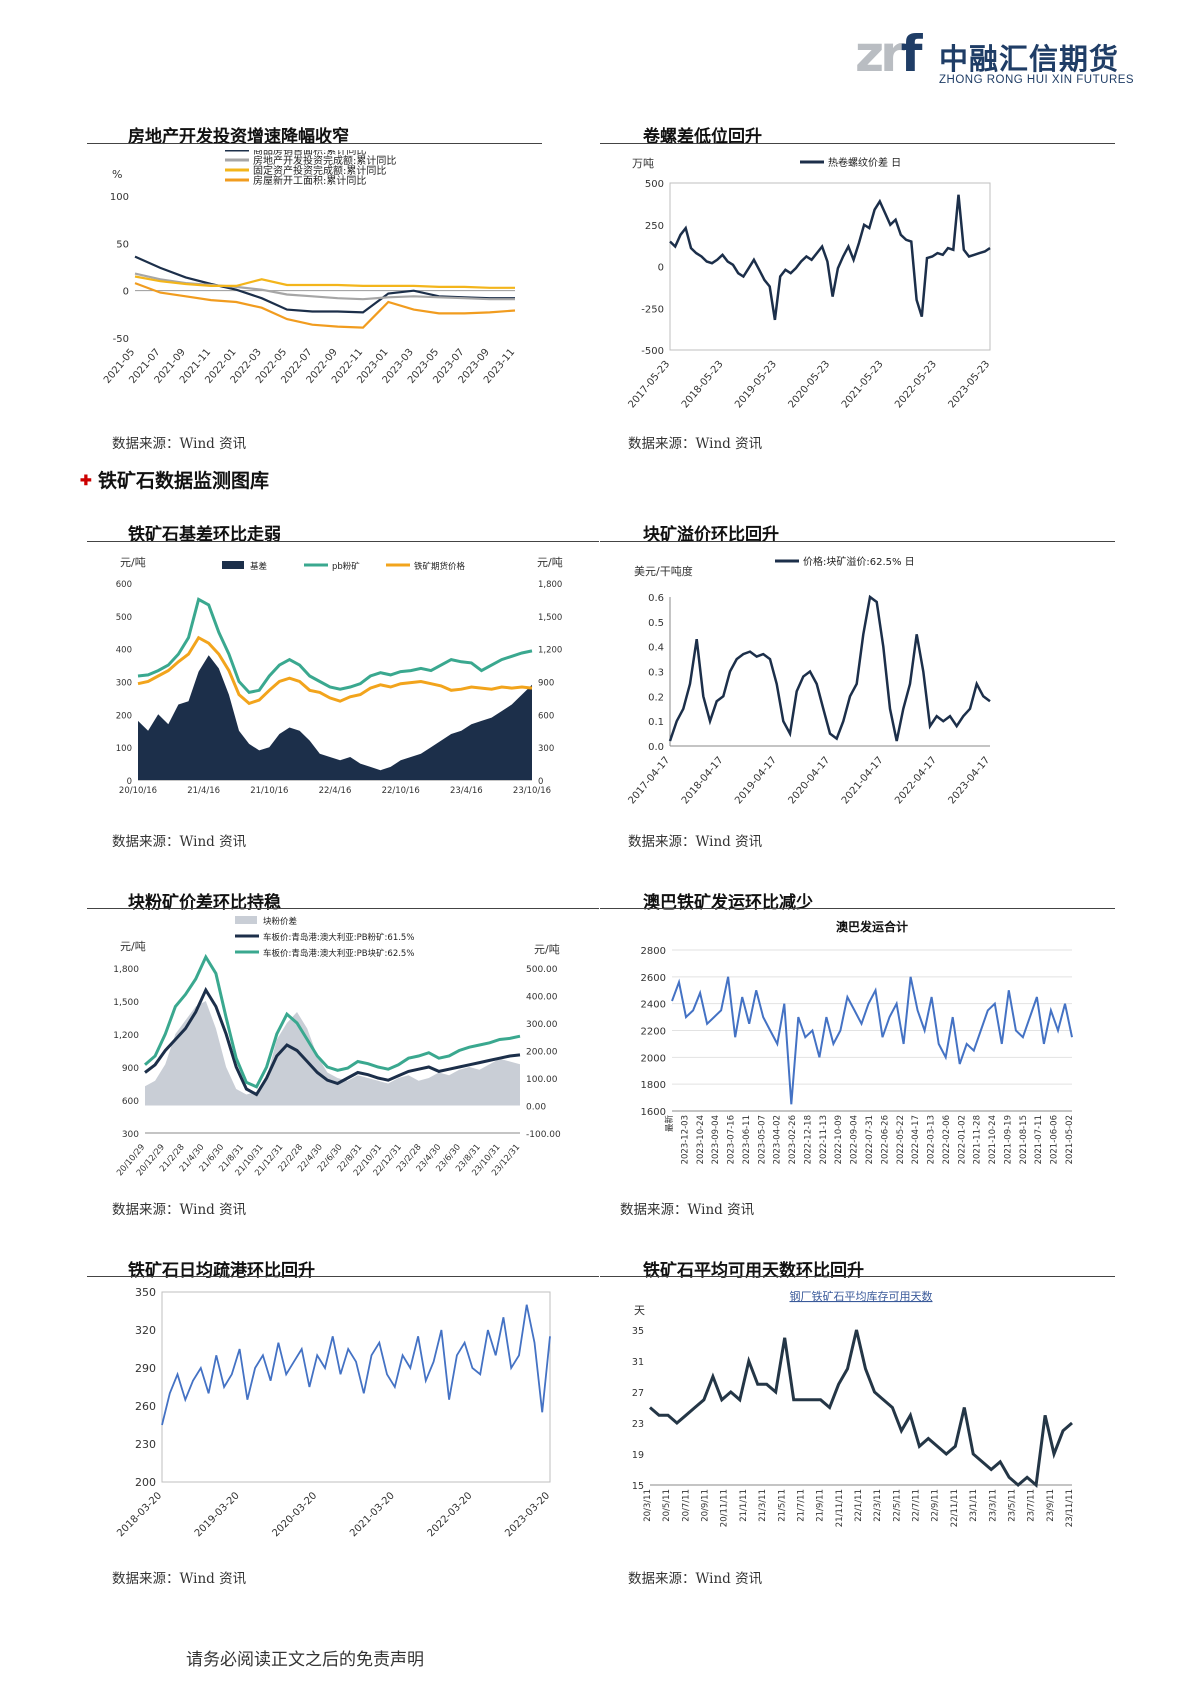 Image resolution: width=1190 pixels, height=1683 pixels. What do you see at coordinates (855, 1139) in the screenshot?
I see `x-tick-label: 2022-09-04` at bounding box center [855, 1139].